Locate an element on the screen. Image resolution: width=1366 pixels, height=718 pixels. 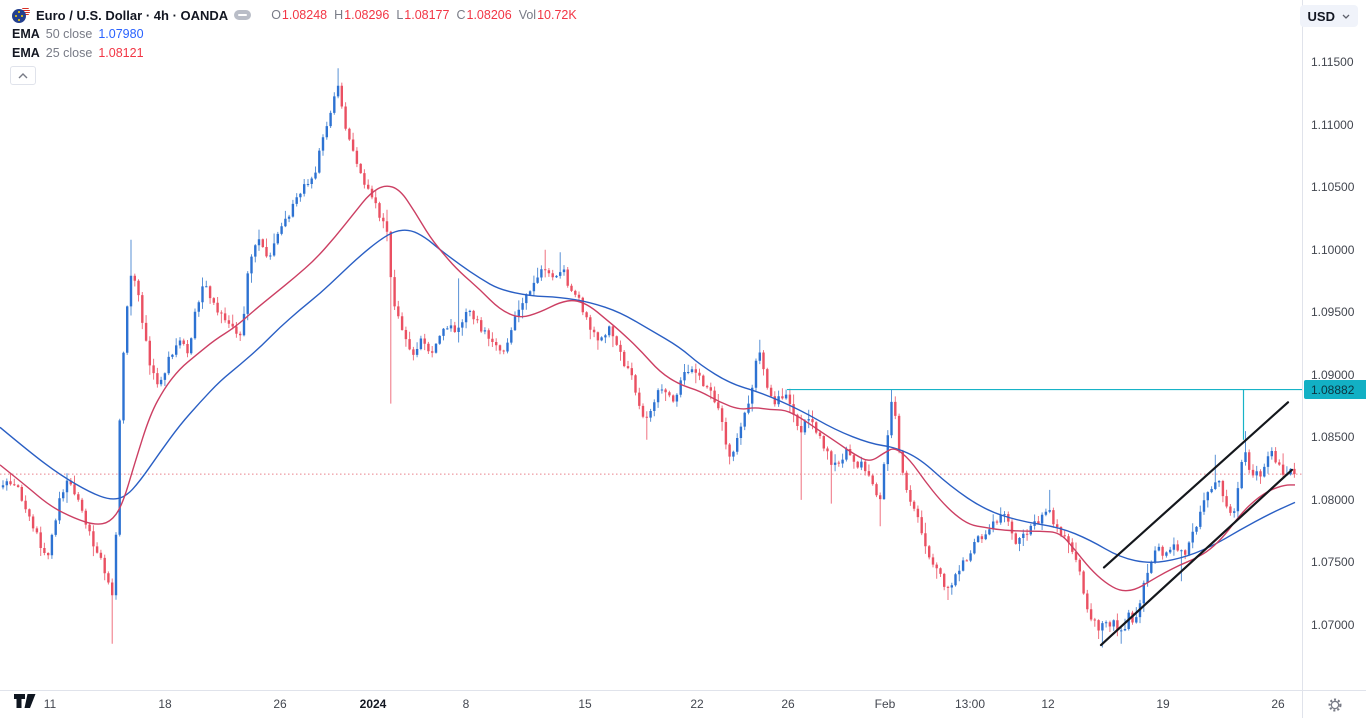
tradingview-logo is located at coordinates (28, 701).